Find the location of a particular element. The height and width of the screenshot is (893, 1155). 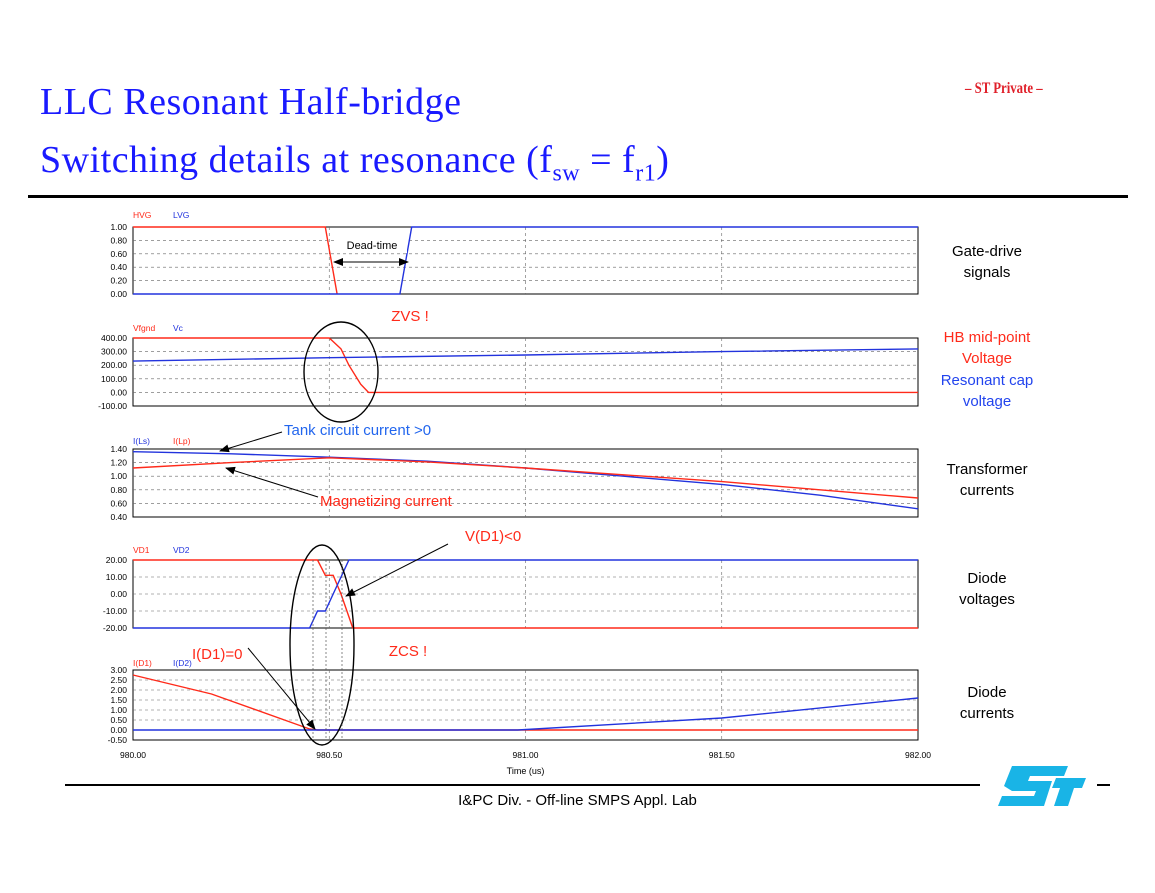

x-tick-label: 981.50 is located at coordinates (722, 755).